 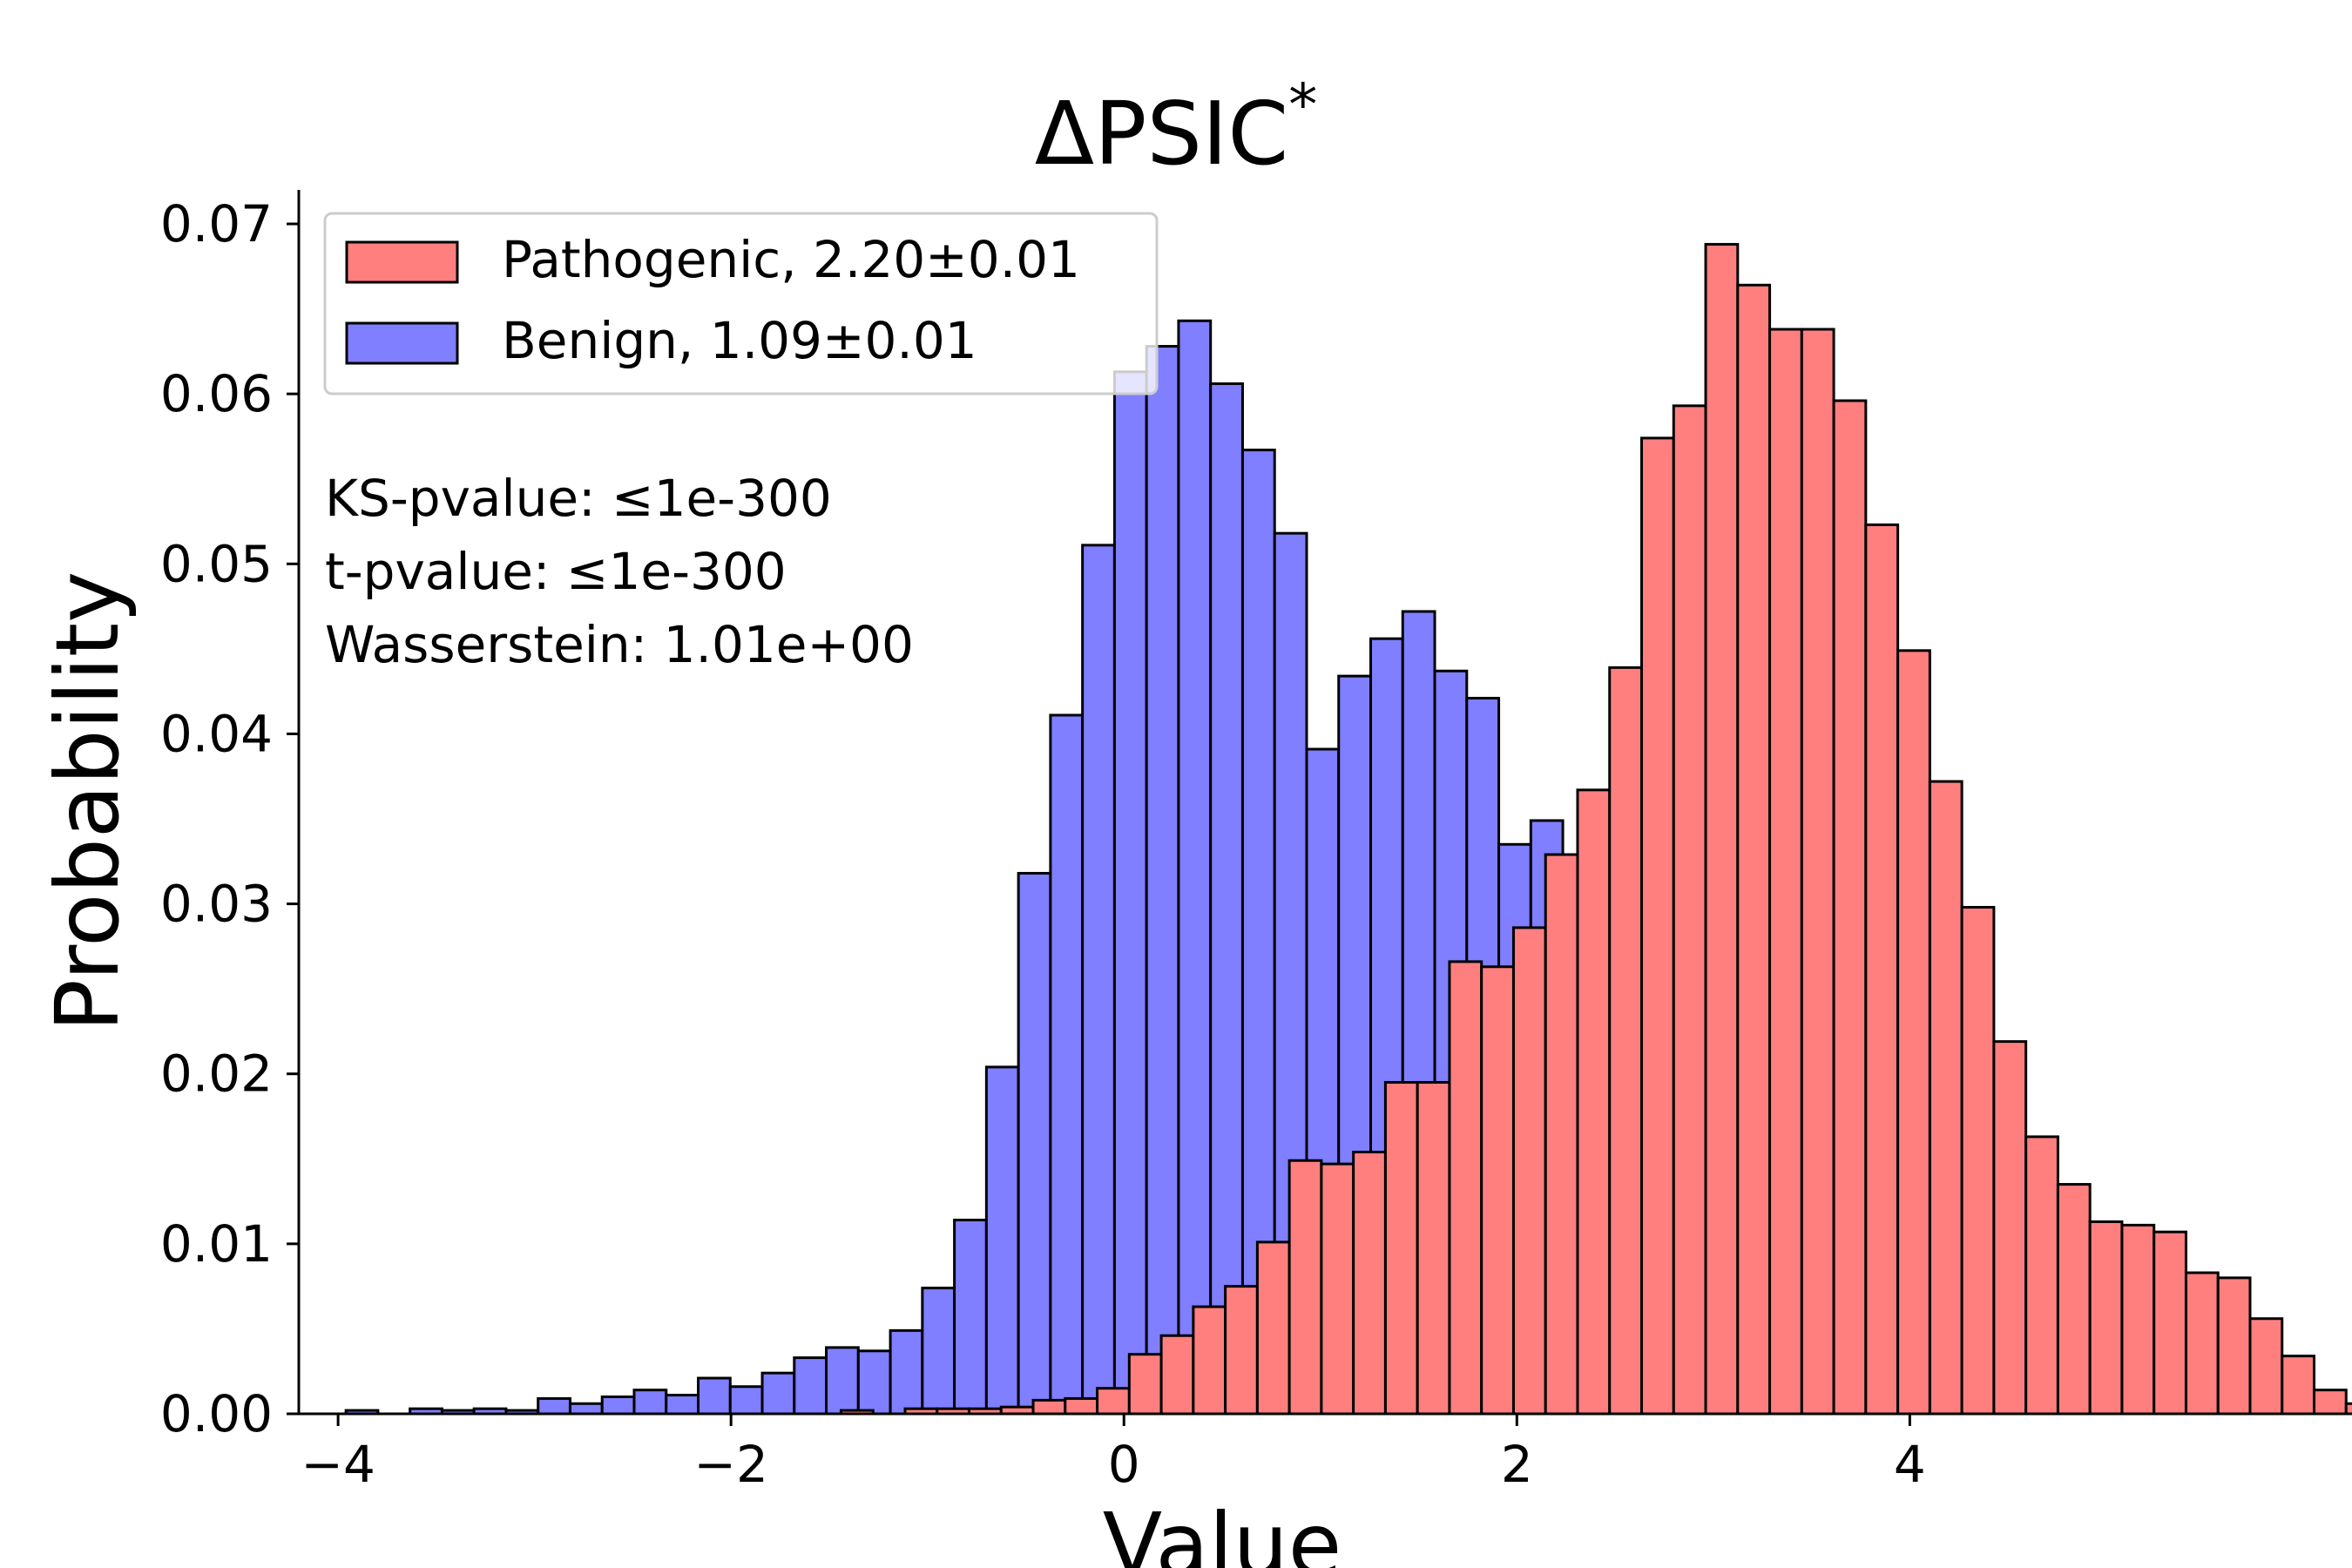 What do you see at coordinates (216, 733) in the screenshot?
I see `y-tick-label: 0.04` at bounding box center [216, 733].